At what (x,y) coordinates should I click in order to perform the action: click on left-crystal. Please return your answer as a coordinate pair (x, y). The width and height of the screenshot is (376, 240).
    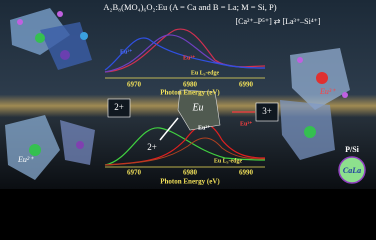
    Looking at the image, I should click on (51, 39).